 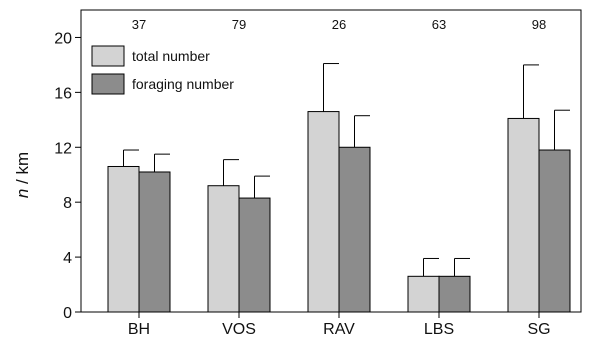 What do you see at coordinates (22, 175) in the screenshot?
I see `y-axis-title: n / km` at bounding box center [22, 175].